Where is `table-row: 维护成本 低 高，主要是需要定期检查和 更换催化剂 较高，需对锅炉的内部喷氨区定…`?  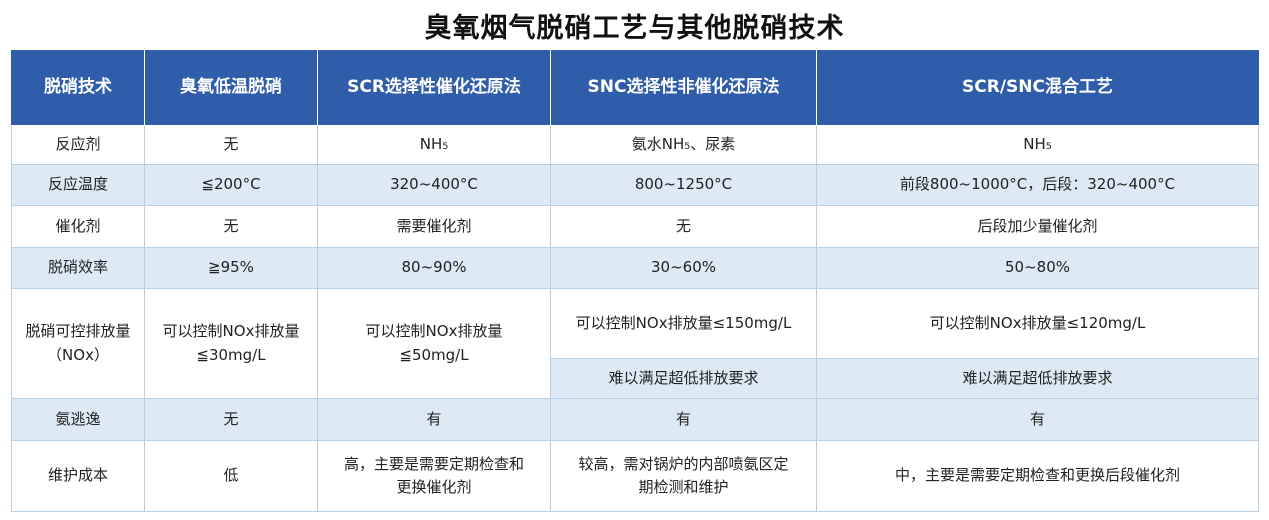 table-row: 维护成本 低 高，主要是需要定期检查和 更换催化剂 较高，需对锅炉的内部喷氨区定… is located at coordinates (635, 476).